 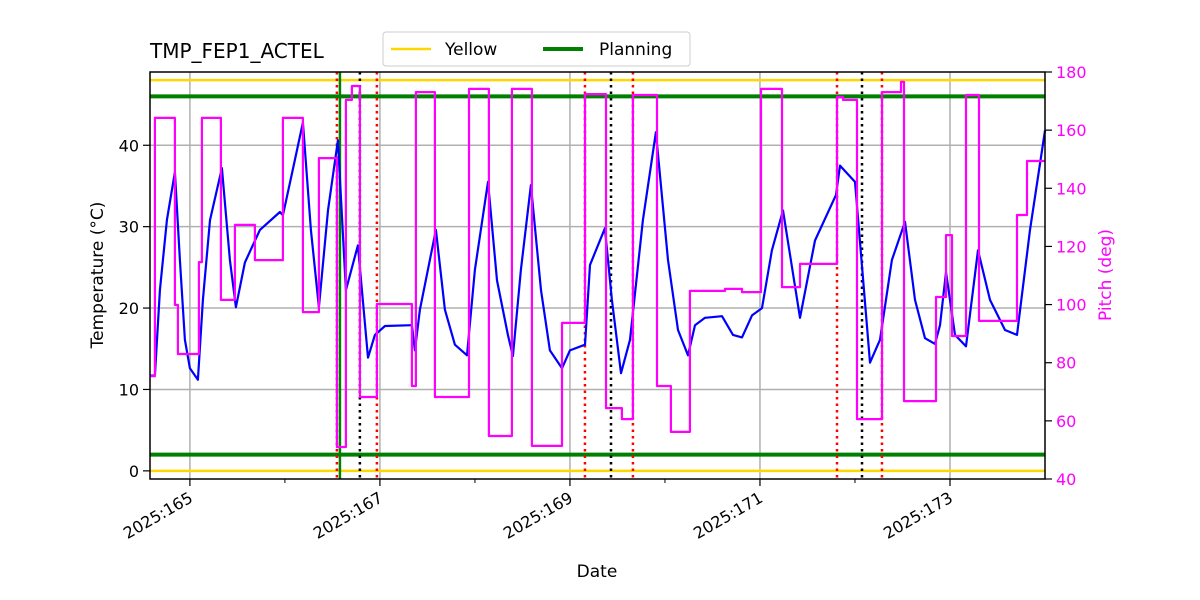 What do you see at coordinates (1071, 305) in the screenshot?
I see `y2-tick-label: 100` at bounding box center [1071, 305].